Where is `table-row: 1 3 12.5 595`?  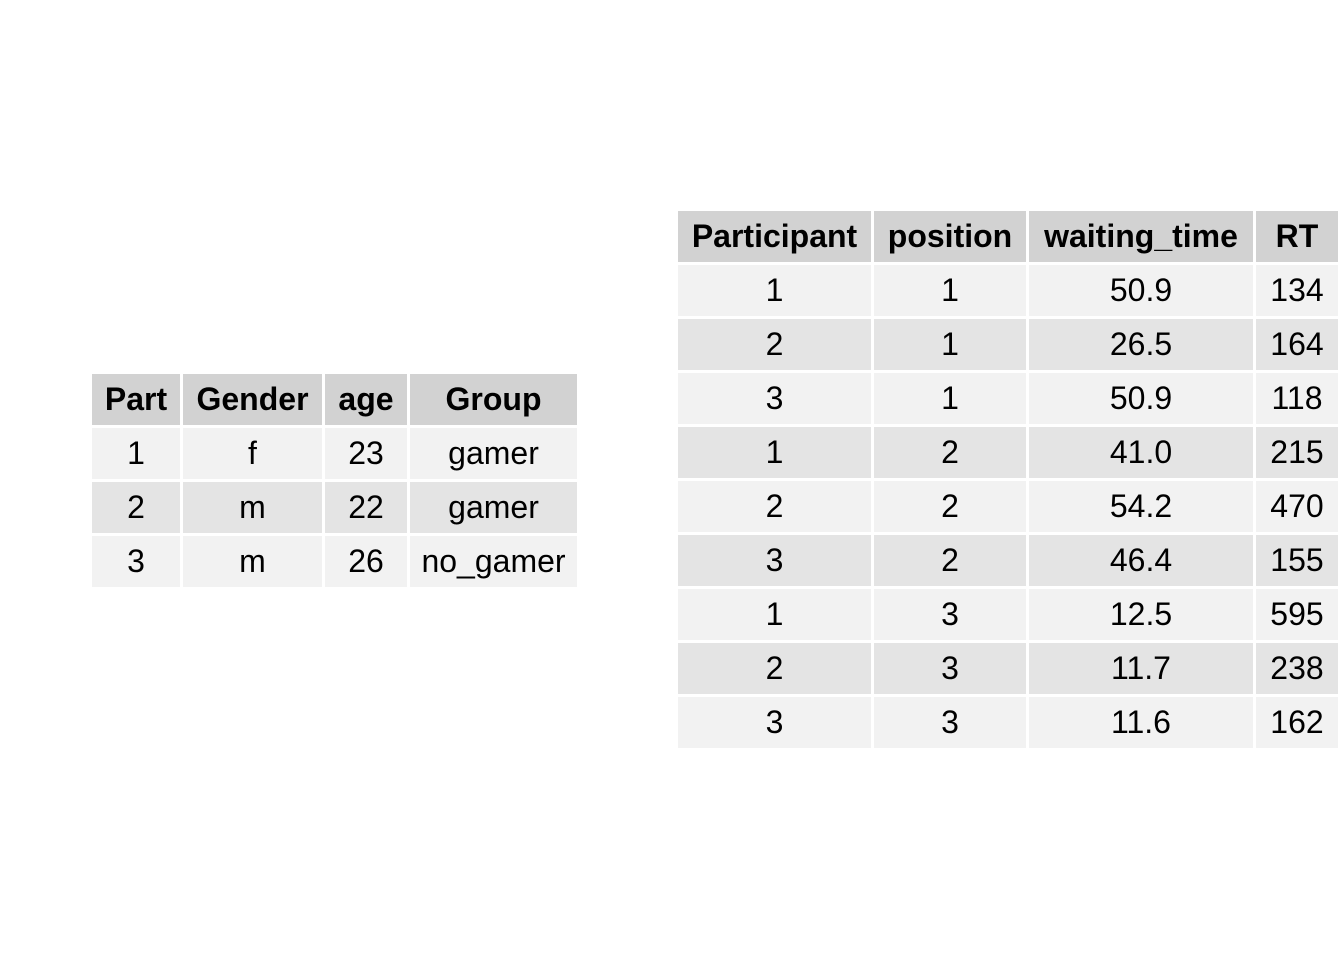 table-row: 1 3 12.5 595 is located at coordinates (1008, 614).